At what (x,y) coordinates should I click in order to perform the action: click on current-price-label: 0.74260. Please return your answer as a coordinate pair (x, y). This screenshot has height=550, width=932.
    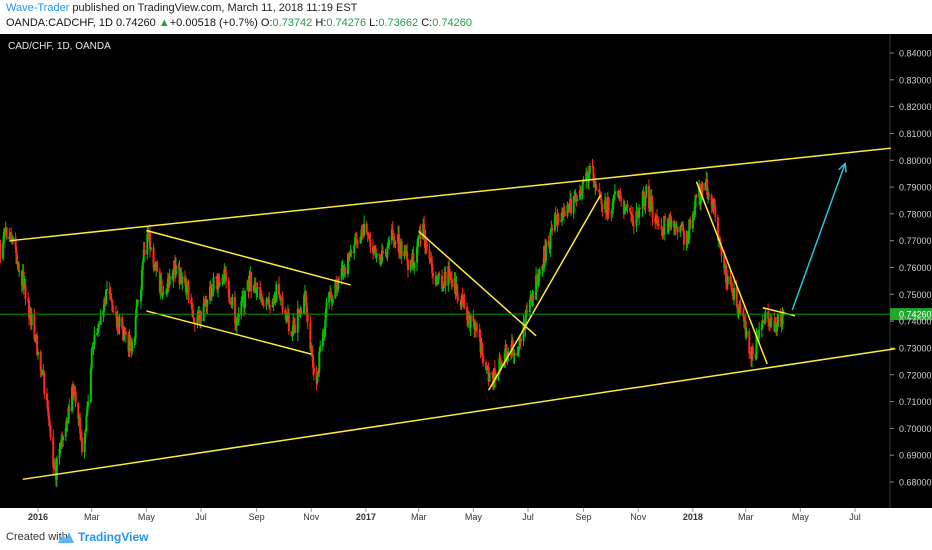
    Looking at the image, I should click on (915, 315).